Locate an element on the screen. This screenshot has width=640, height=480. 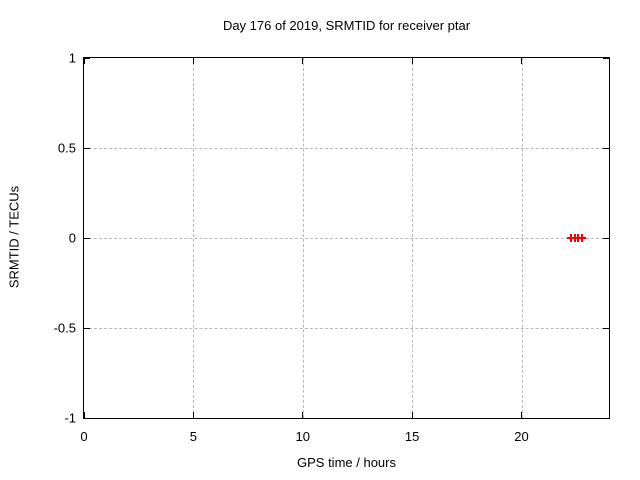
data-point-marker is located at coordinates (581, 238).